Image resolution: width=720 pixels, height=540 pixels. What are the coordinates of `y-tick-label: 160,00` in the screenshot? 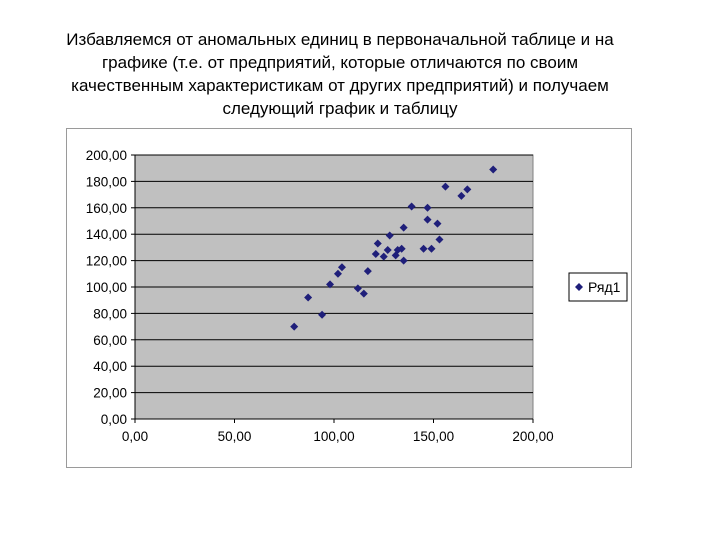 It's located at (106, 208).